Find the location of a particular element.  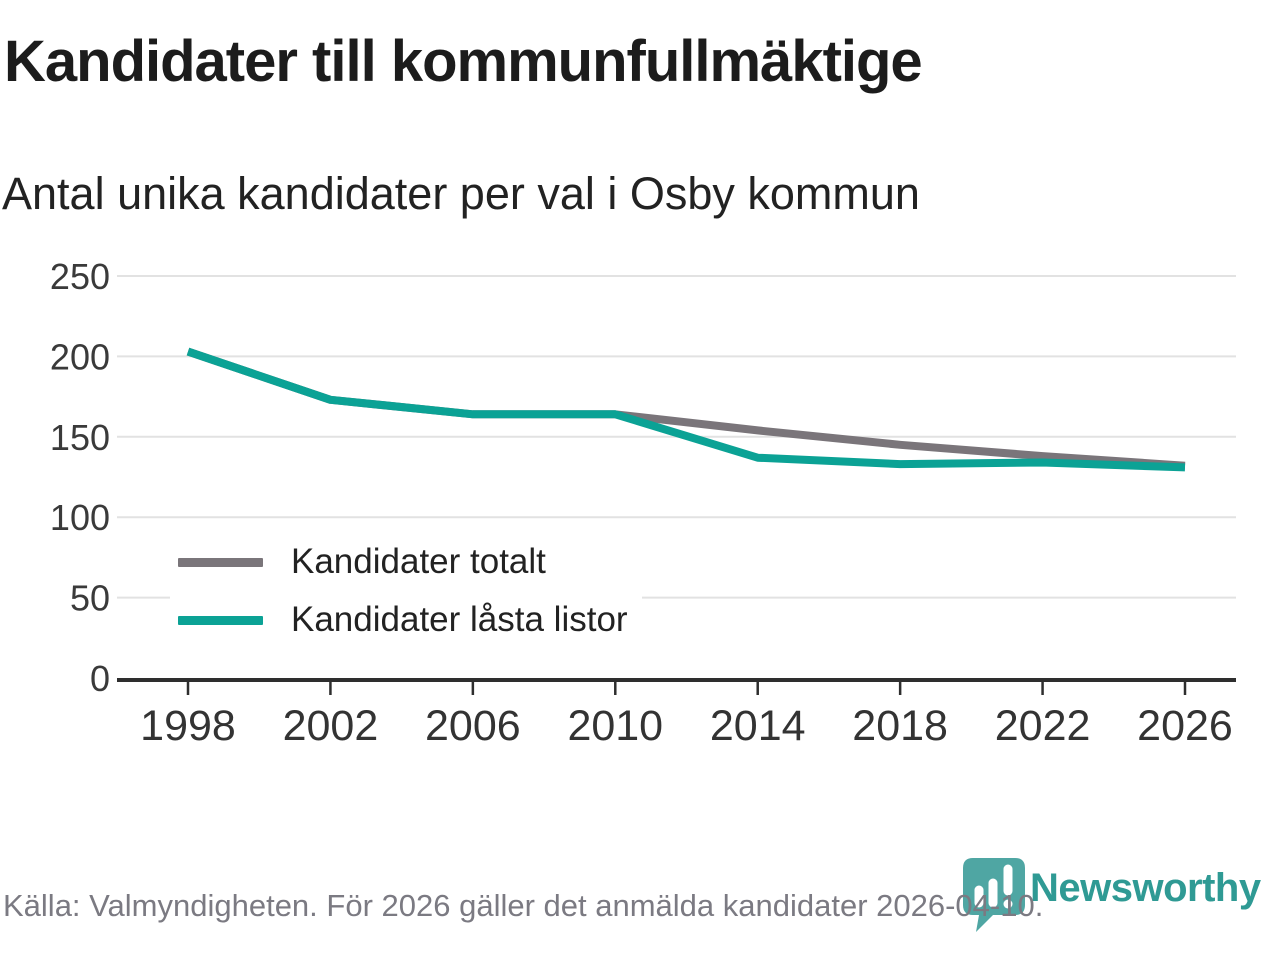

x-tick-label-2010: 2010 is located at coordinates (615, 726).